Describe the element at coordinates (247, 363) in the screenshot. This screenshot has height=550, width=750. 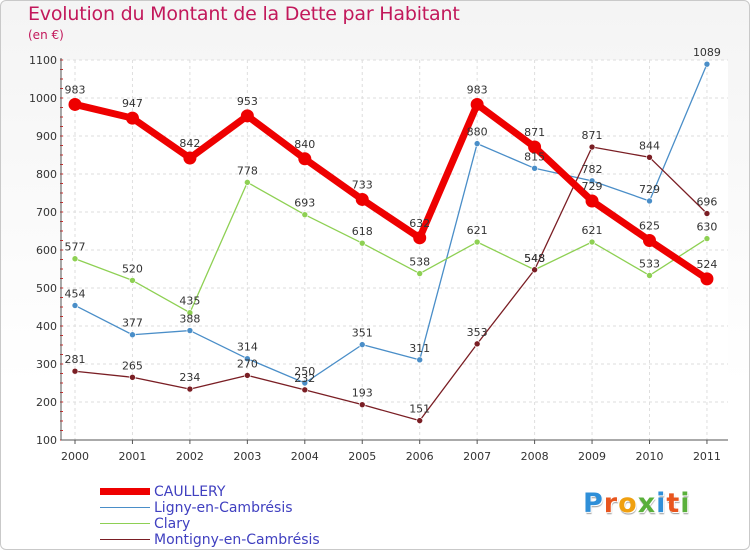
I see `data-label-3: 270` at that location.